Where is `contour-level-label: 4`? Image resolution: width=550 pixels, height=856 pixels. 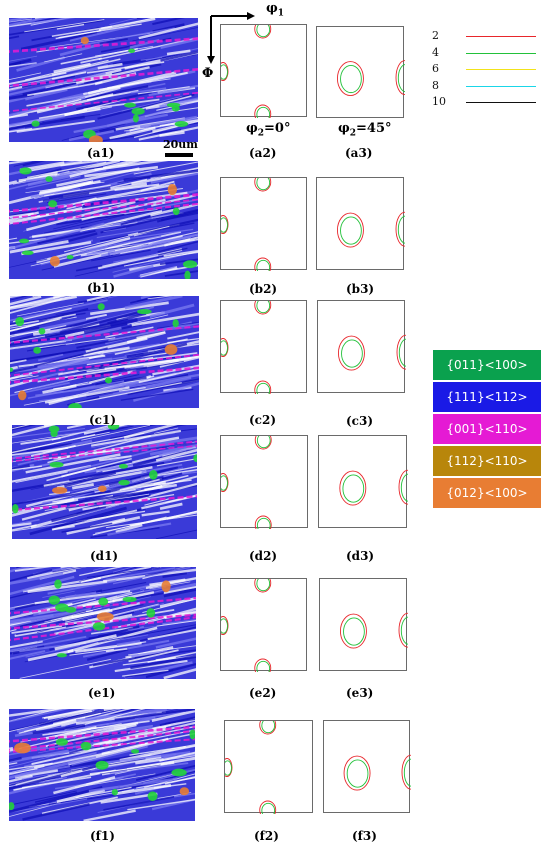
contour-level-label: 4 is located at coordinates (435, 52).